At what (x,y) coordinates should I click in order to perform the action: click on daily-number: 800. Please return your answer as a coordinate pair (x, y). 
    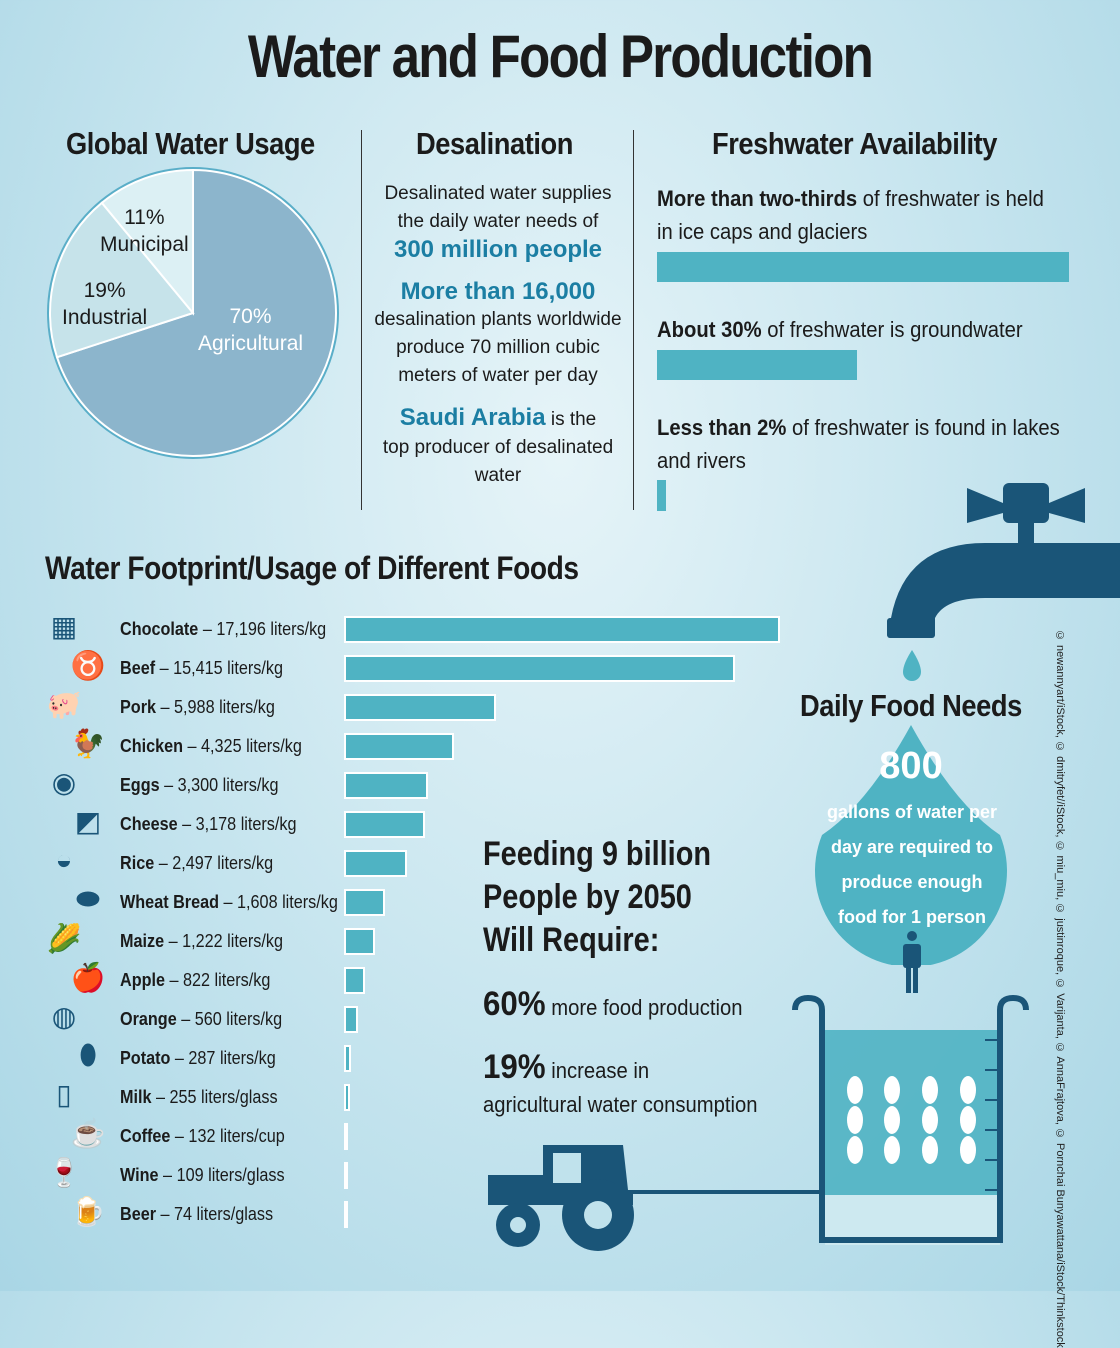
    Looking at the image, I should click on (911, 766).